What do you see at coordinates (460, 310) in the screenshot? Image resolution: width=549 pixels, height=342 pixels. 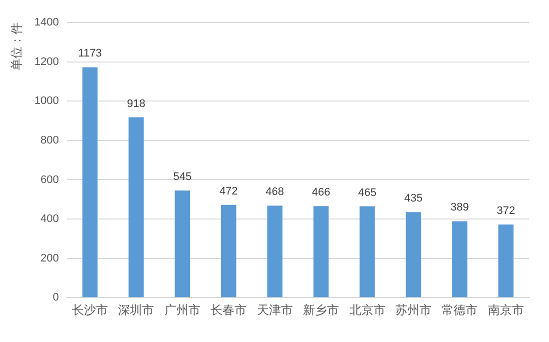 I see `x-tick-label: 常德市` at bounding box center [460, 310].